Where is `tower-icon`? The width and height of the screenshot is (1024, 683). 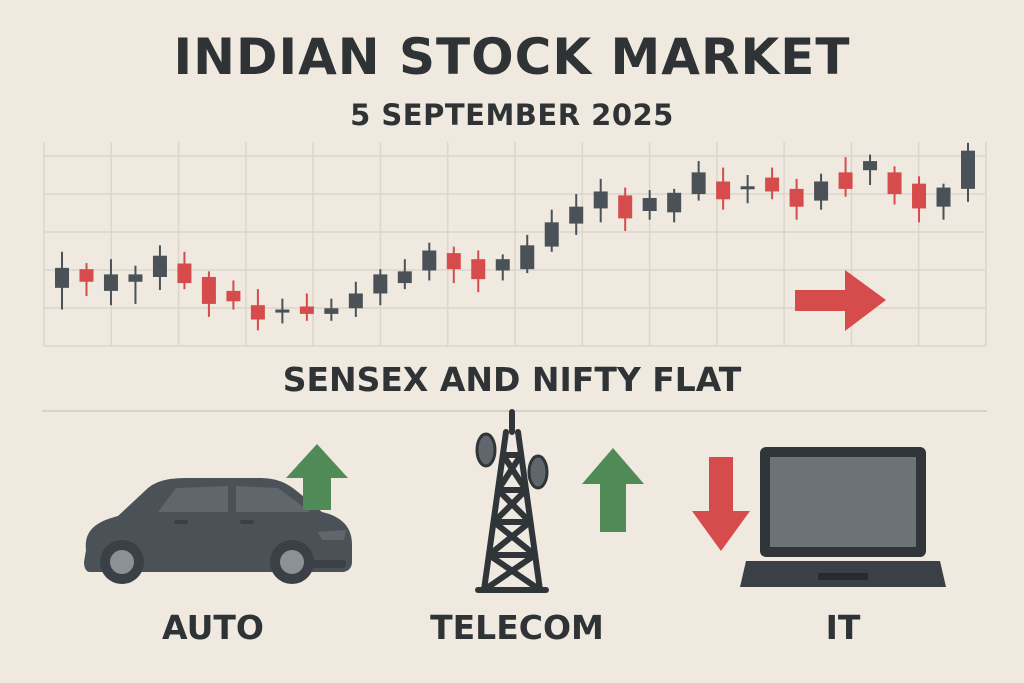 tower-icon is located at coordinates (512, 501).